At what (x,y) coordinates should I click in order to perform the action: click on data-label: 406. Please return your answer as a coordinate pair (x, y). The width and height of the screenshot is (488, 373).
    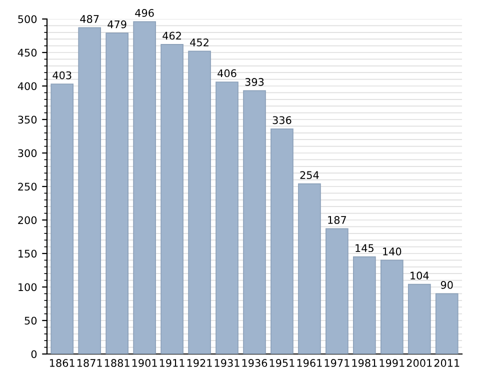
    Looking at the image, I should click on (227, 73).